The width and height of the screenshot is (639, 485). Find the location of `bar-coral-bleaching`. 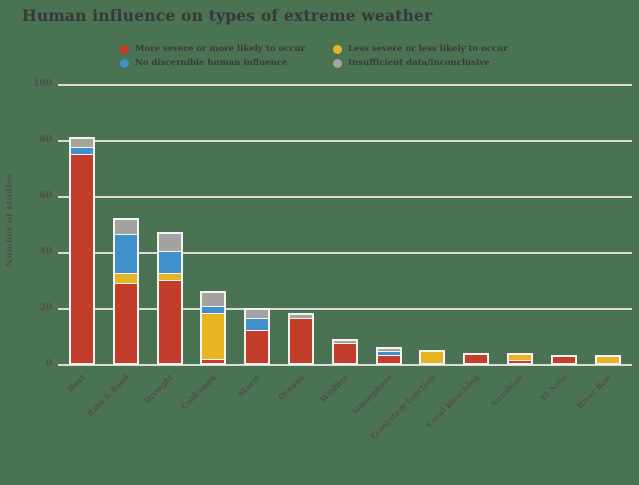

bar-coral-bleaching is located at coordinates (476, 358).